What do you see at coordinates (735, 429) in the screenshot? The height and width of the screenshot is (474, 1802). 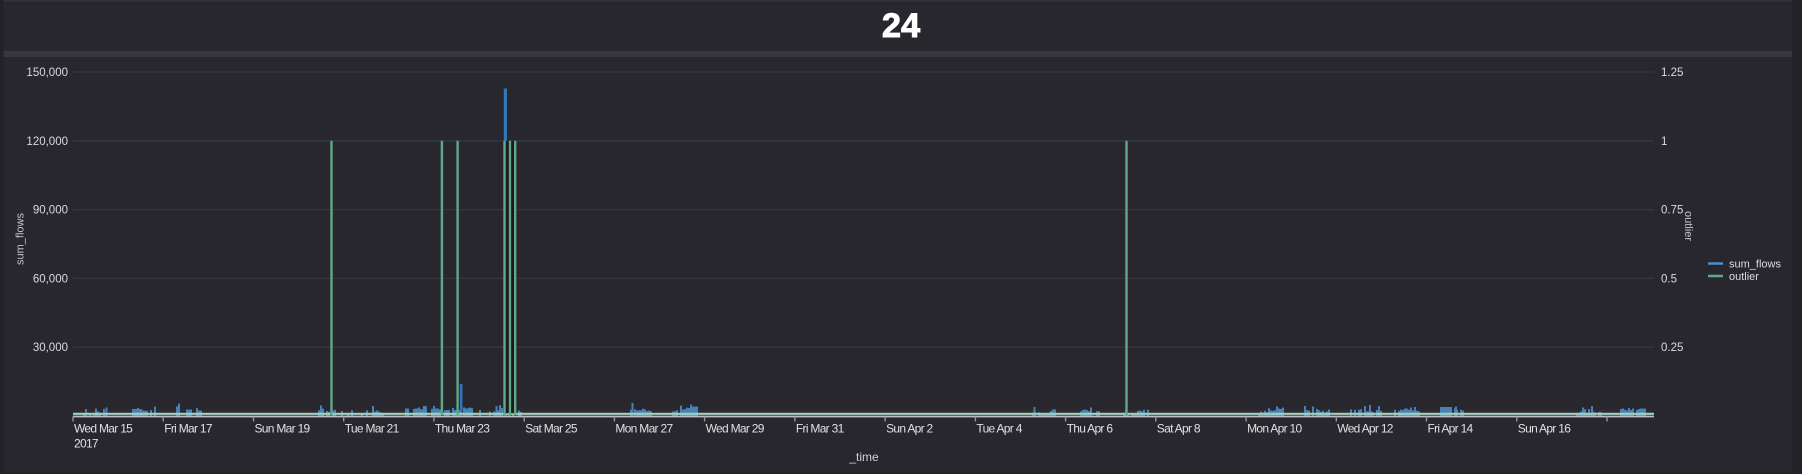 I see `svg-text: Wed Mar 29` at bounding box center [735, 429].